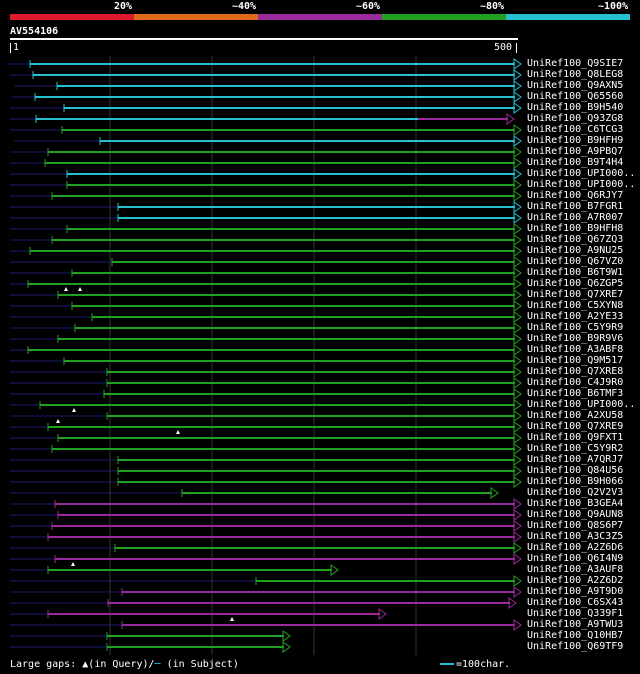  What do you see at coordinates (575, 569) in the screenshot?
I see `hit-label: UniRef100_A3AUF8` at bounding box center [575, 569].